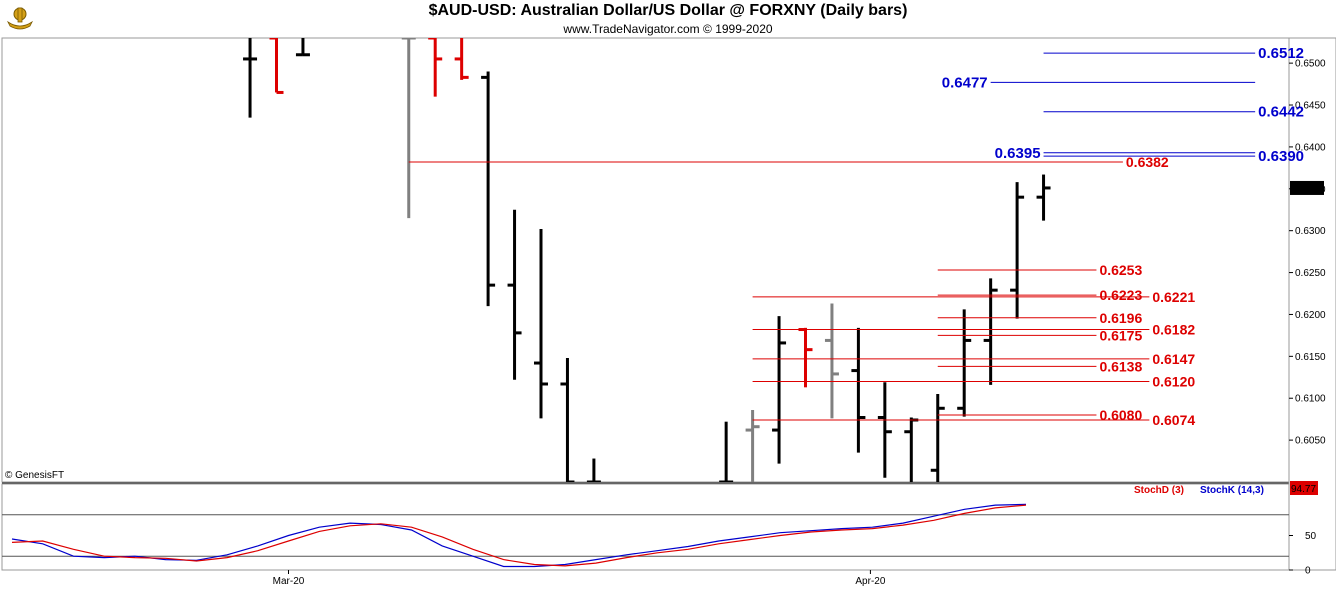 The height and width of the screenshot is (591, 1336). Describe the element at coordinates (34, 475) in the screenshot. I see `copyright-text: © GenesisFT` at that location.